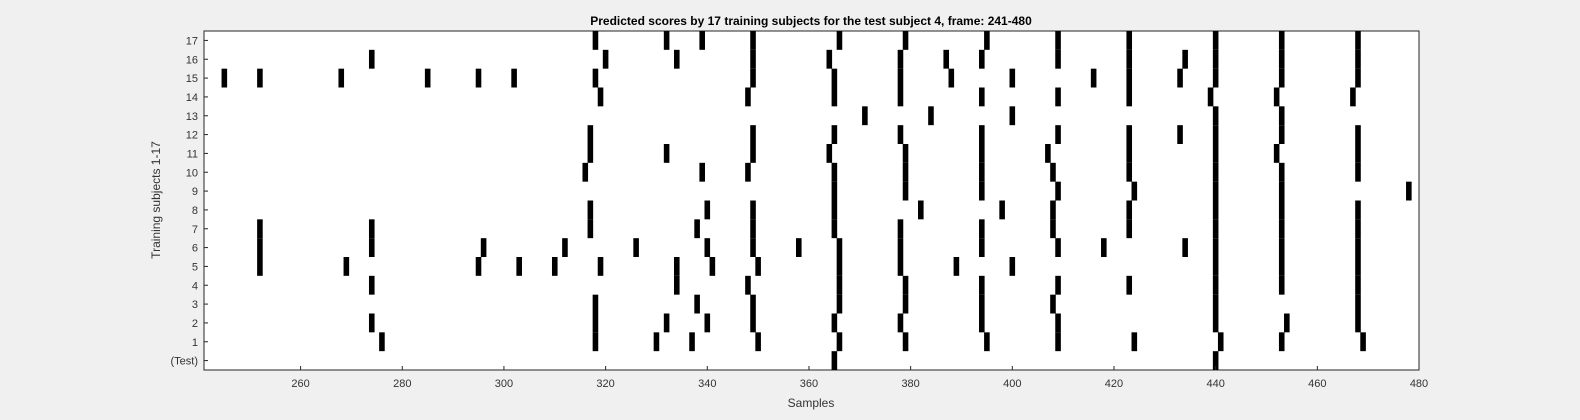  I want to click on x-tick-label: 440, so click(1215, 384).